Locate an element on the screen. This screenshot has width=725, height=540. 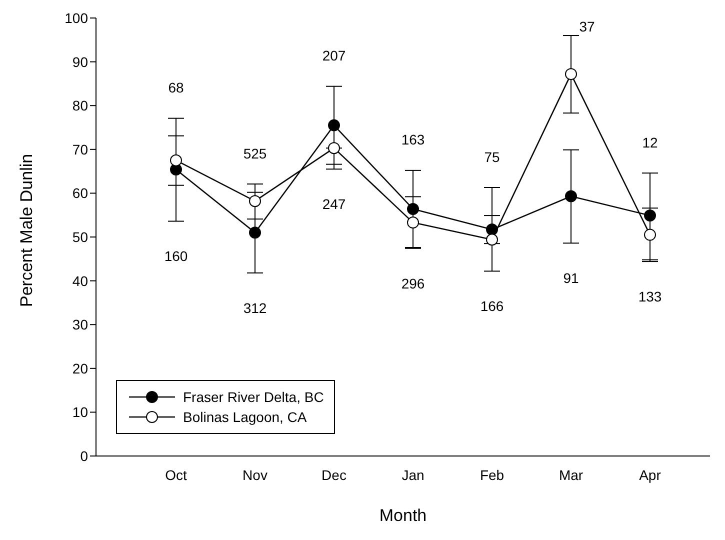
annotation: 312 is located at coordinates (255, 308).